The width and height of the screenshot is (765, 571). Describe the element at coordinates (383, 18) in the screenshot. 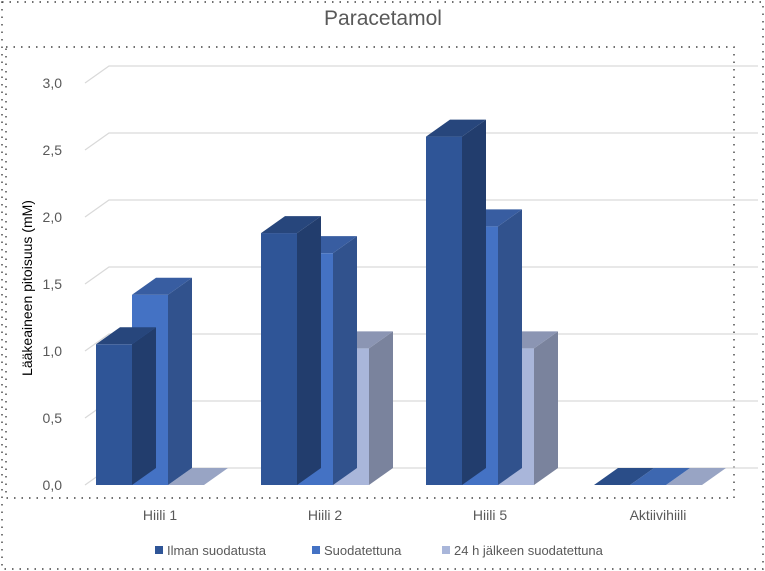

I see `chart-title: Paracetamol` at that location.